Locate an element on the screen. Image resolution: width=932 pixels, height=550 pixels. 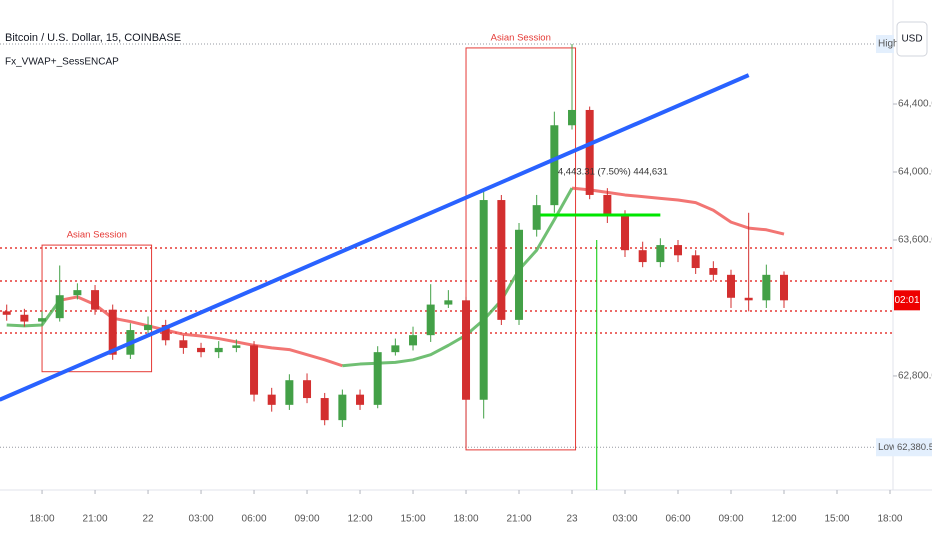
x-tick-label: 23 is located at coordinates (572, 519).